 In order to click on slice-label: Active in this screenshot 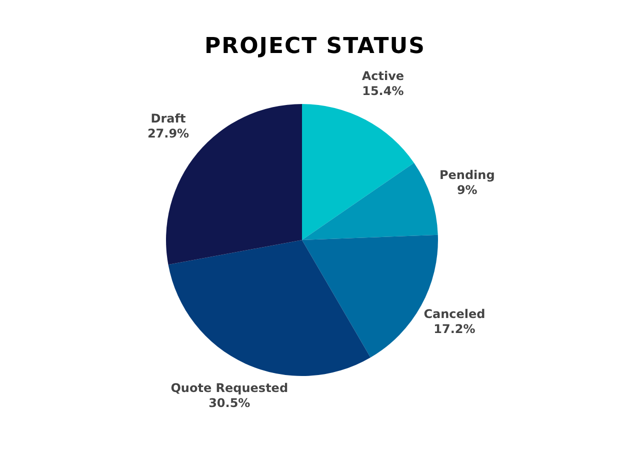, I will do `click(383, 75)`.